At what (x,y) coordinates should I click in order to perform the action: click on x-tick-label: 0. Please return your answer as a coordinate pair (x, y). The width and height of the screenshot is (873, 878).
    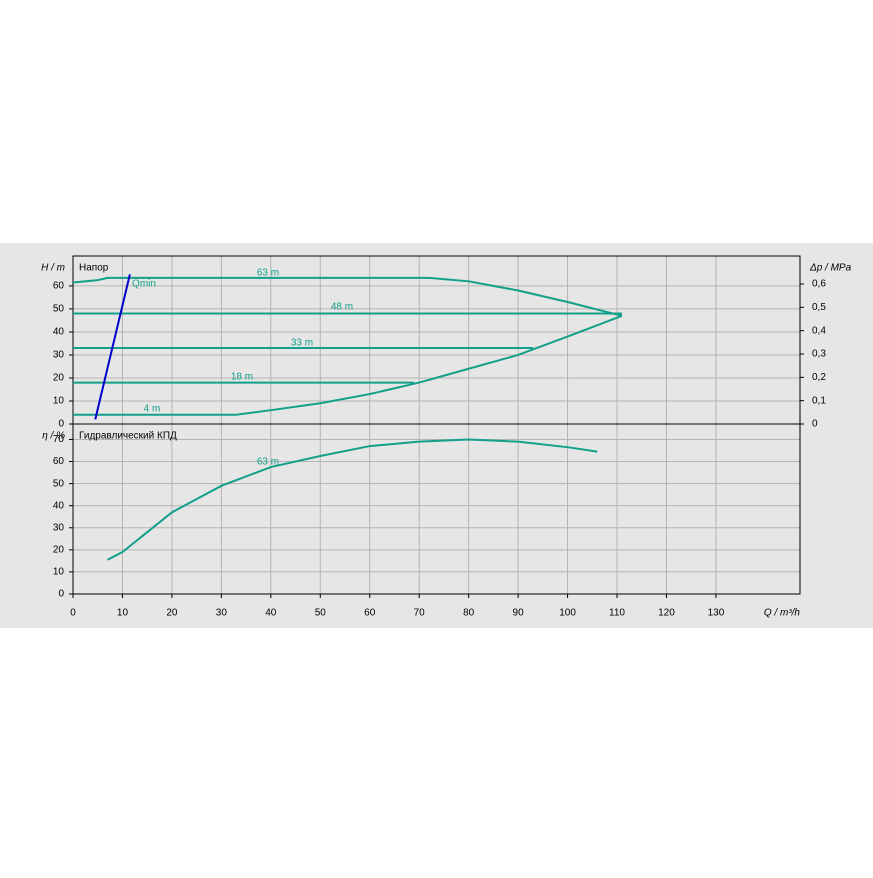
    Looking at the image, I should click on (73, 613).